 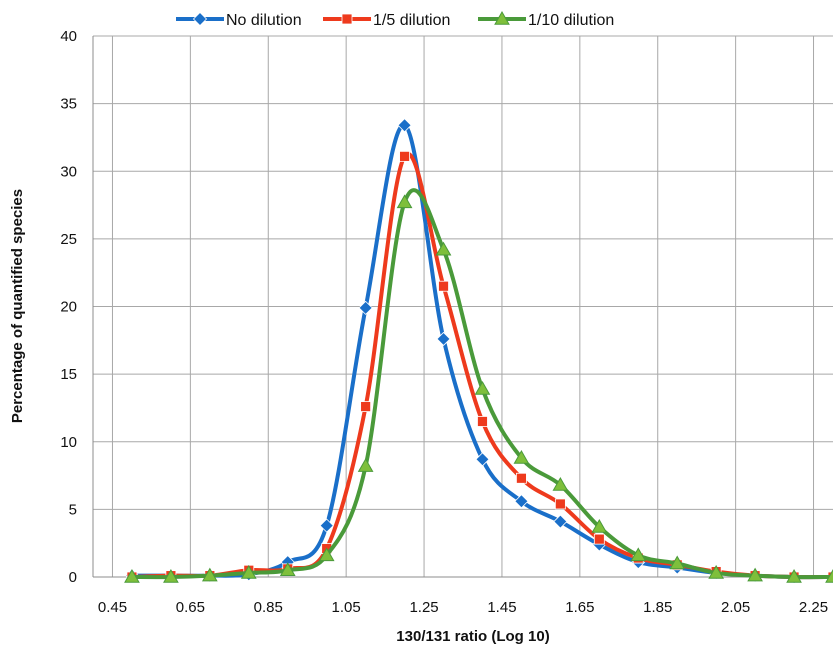 What do you see at coordinates (73, 509) in the screenshot?
I see `y-tick-label: 5` at bounding box center [73, 509].